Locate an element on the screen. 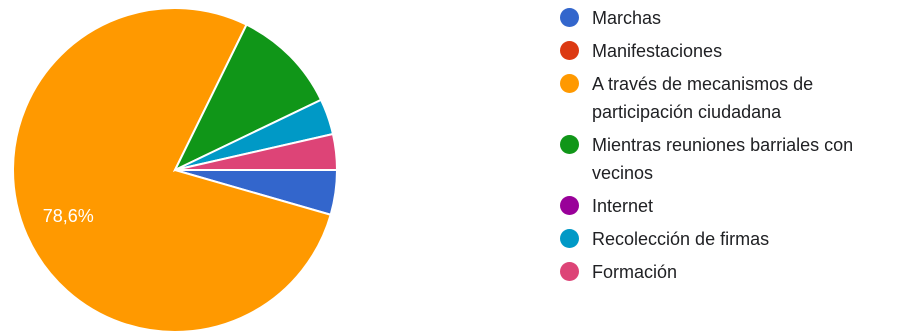  legend-item-internet: Internet is located at coordinates (735, 206).